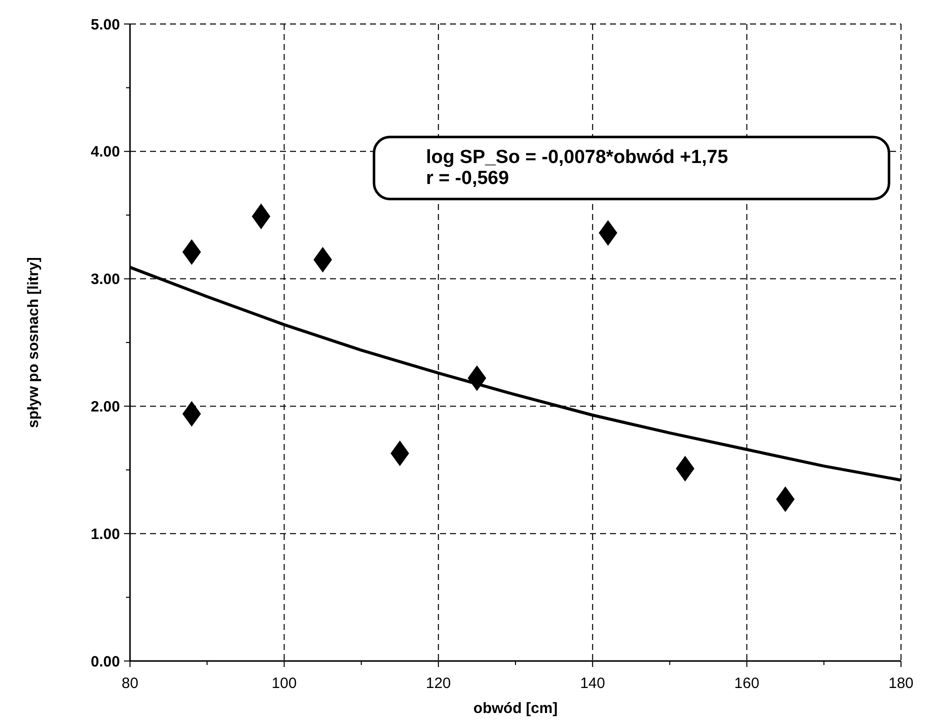 This screenshot has width=931, height=725. Describe the element at coordinates (105, 407) in the screenshot. I see `y-tick-label: 2.00` at that location.